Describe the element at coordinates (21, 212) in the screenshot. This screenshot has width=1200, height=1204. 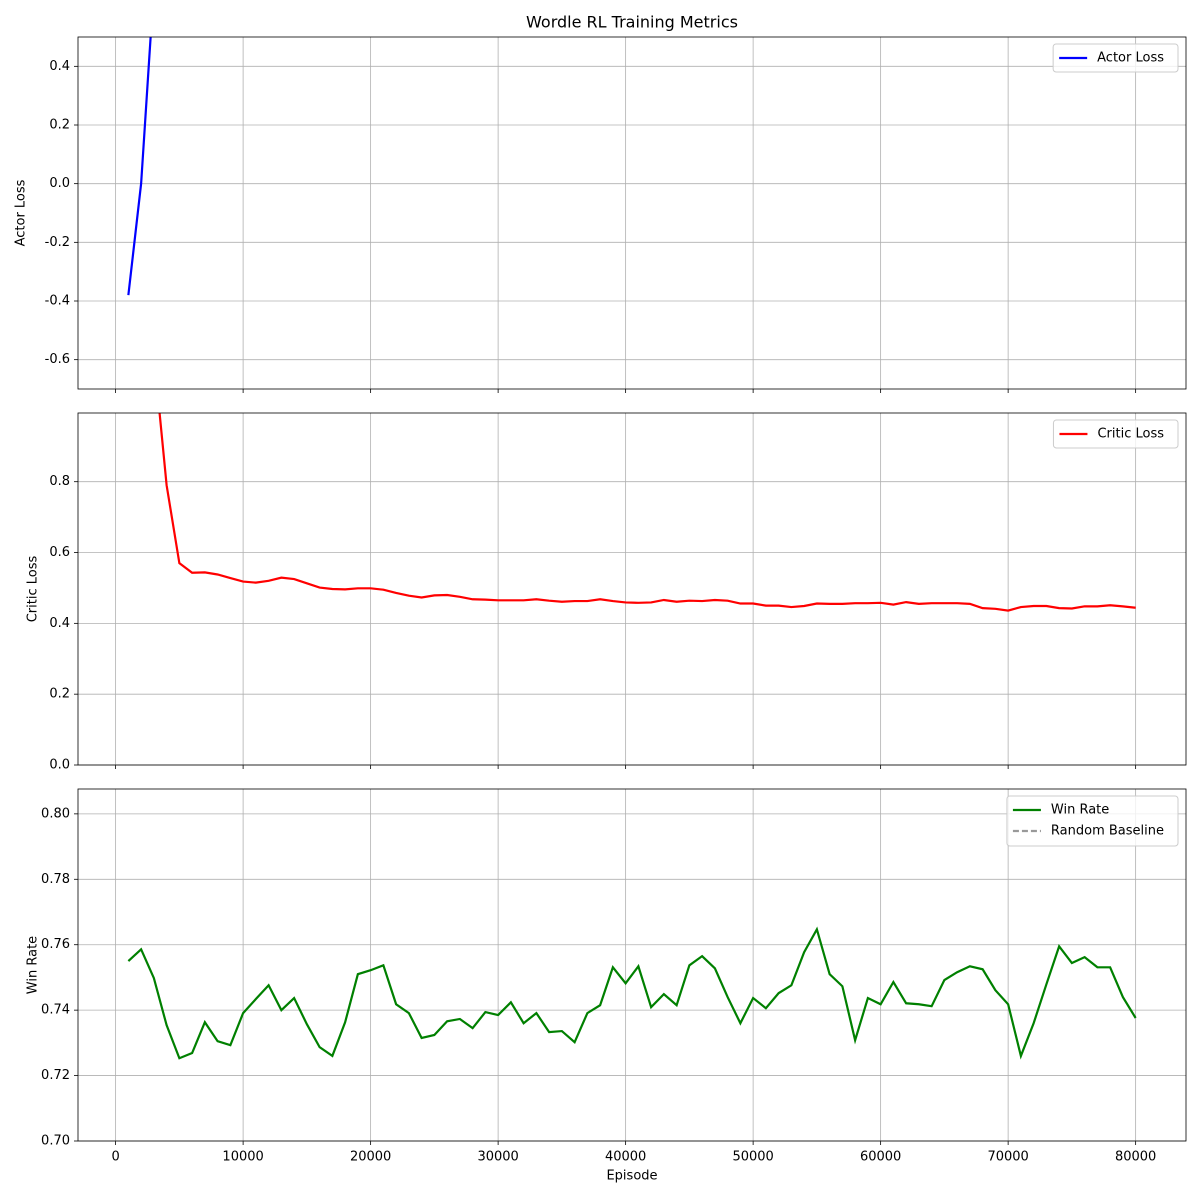
I see `y-axis-label: Actor Loss` at that location.